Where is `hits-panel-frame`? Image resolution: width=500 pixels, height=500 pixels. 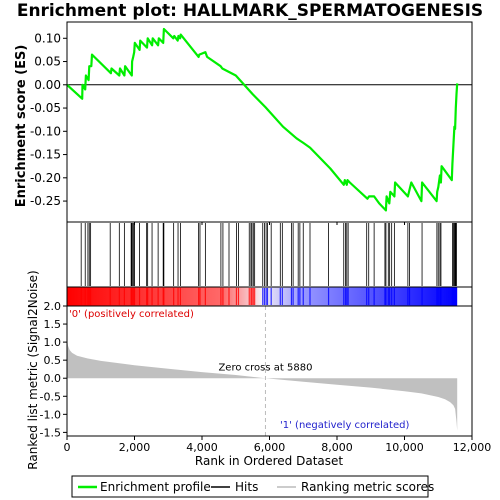
hits-panel-frame is located at coordinates (269, 254).